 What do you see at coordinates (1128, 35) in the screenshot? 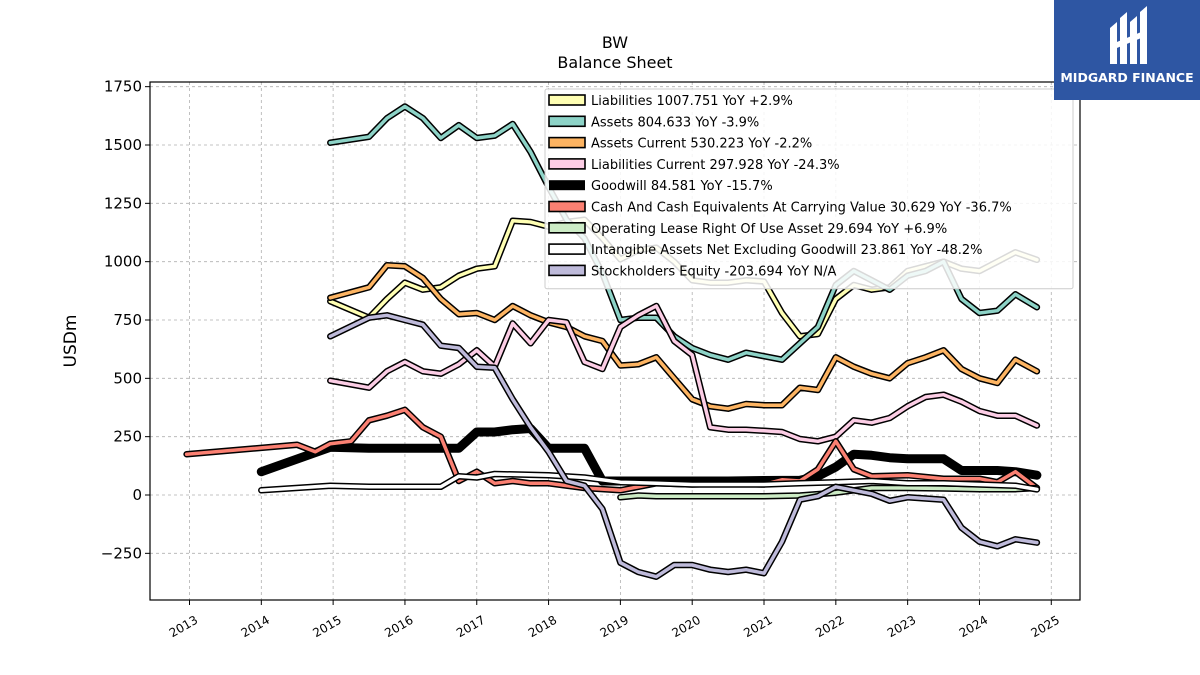
I see `logo-mark-icon` at bounding box center [1128, 35].